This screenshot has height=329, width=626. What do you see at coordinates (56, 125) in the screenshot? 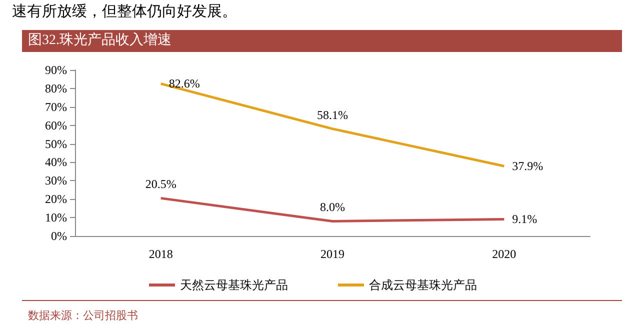
I see `y-tick-label: 60%` at bounding box center [56, 125].